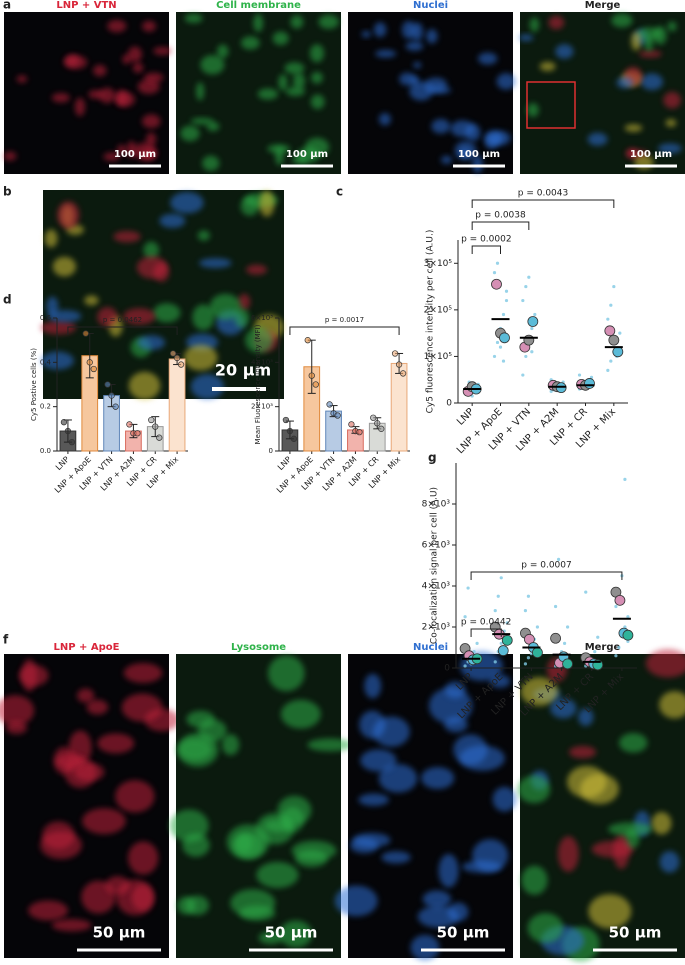 The image size is (685, 965). Describe the element at coordinates (603, 647) in the screenshot. I see `image-label: Merge` at that location.